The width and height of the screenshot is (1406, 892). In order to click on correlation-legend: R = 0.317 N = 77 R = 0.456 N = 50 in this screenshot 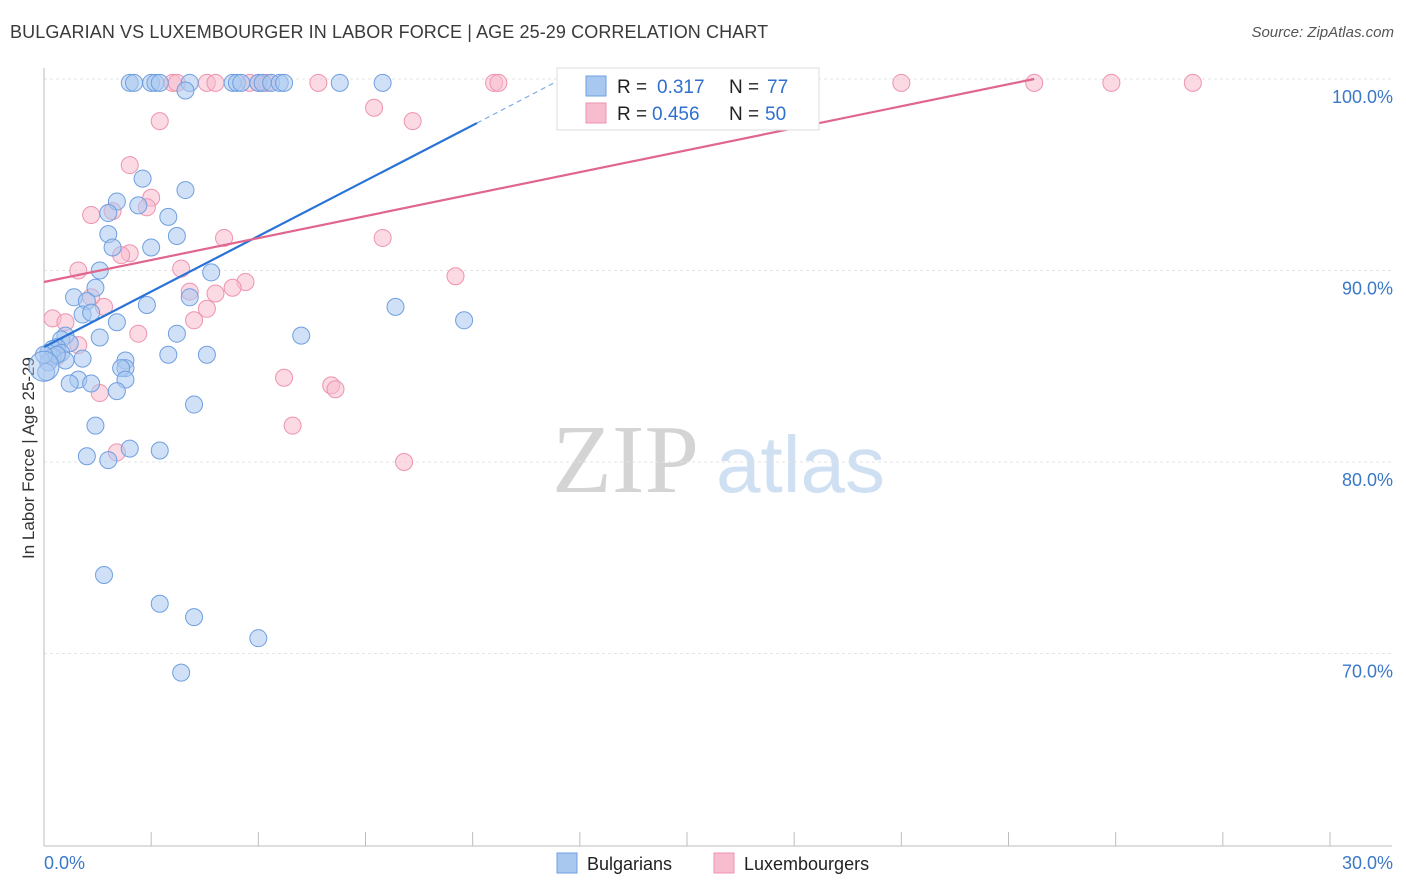, I will do `click(688, 99)`.